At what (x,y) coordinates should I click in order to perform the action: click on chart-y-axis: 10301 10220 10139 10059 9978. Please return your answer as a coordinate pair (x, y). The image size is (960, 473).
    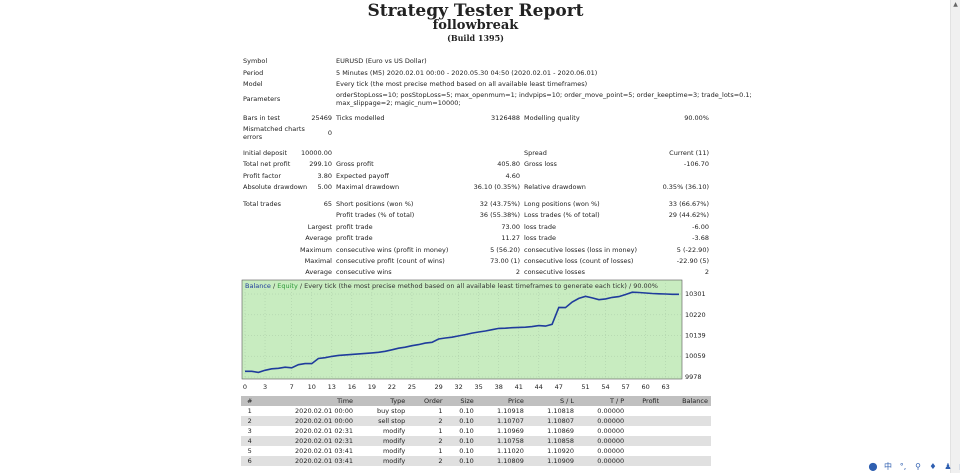
    Looking at the image, I should click on (695, 335).